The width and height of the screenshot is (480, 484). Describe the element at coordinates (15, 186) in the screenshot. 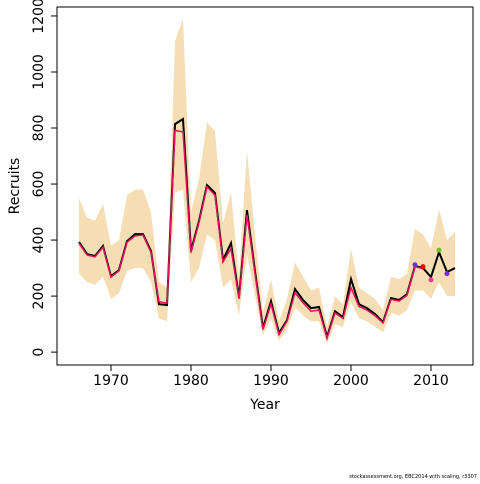

I see `y-axis-label: Recruits` at that location.